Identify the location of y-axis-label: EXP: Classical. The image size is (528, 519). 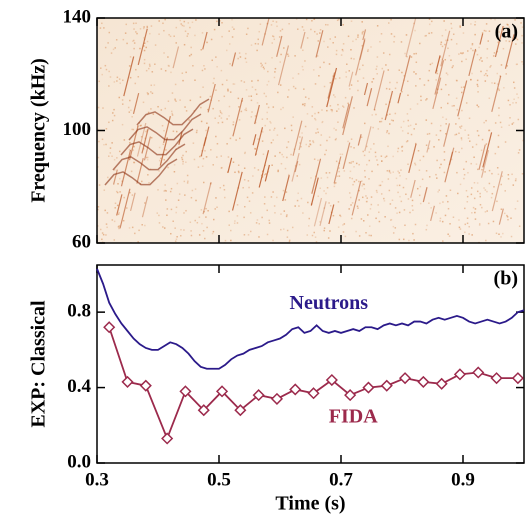
(39, 364).